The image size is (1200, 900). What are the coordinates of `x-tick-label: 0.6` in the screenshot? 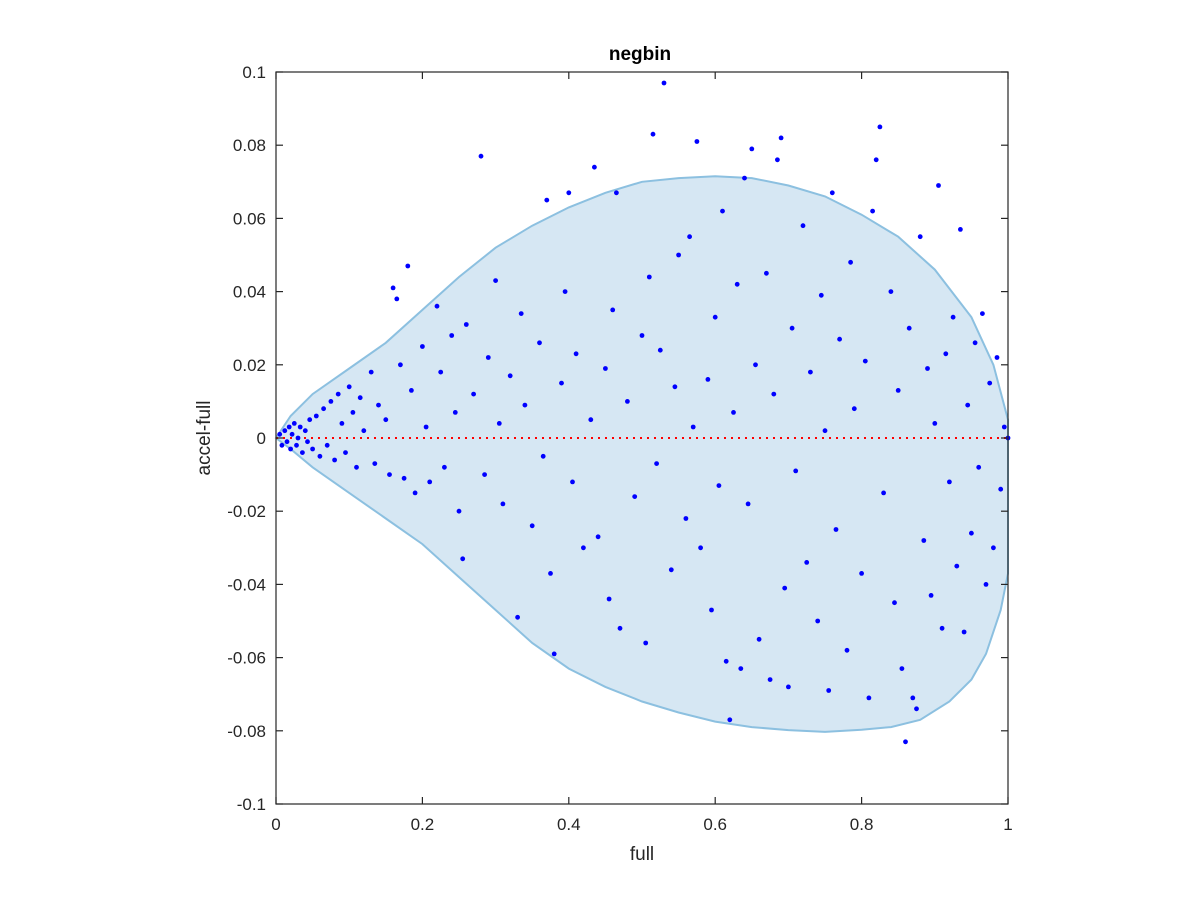 It's located at (715, 824).